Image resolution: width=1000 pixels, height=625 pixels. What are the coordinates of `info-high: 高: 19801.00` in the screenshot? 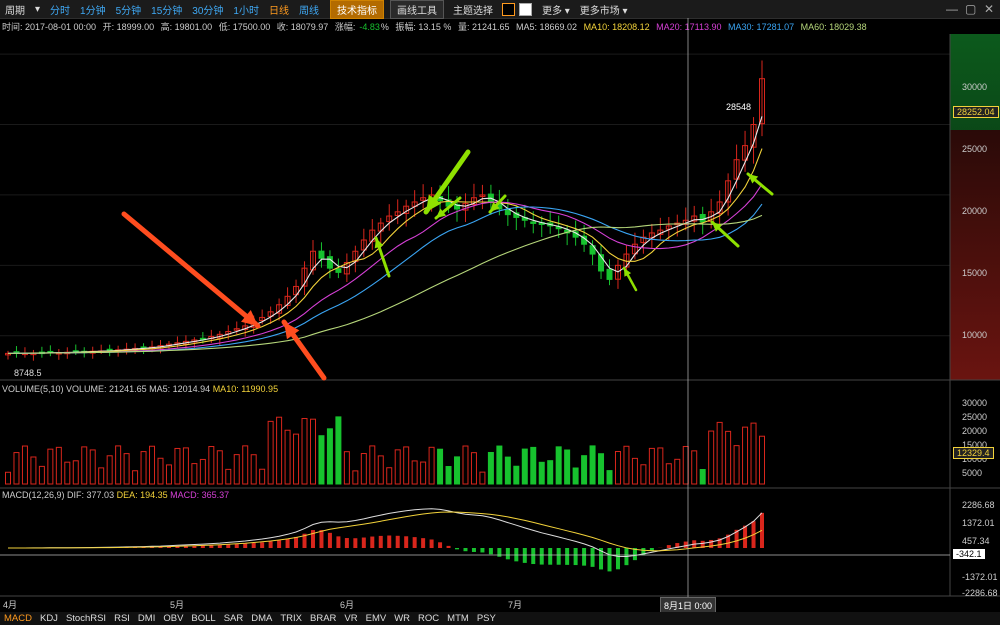 It's located at (186, 27).